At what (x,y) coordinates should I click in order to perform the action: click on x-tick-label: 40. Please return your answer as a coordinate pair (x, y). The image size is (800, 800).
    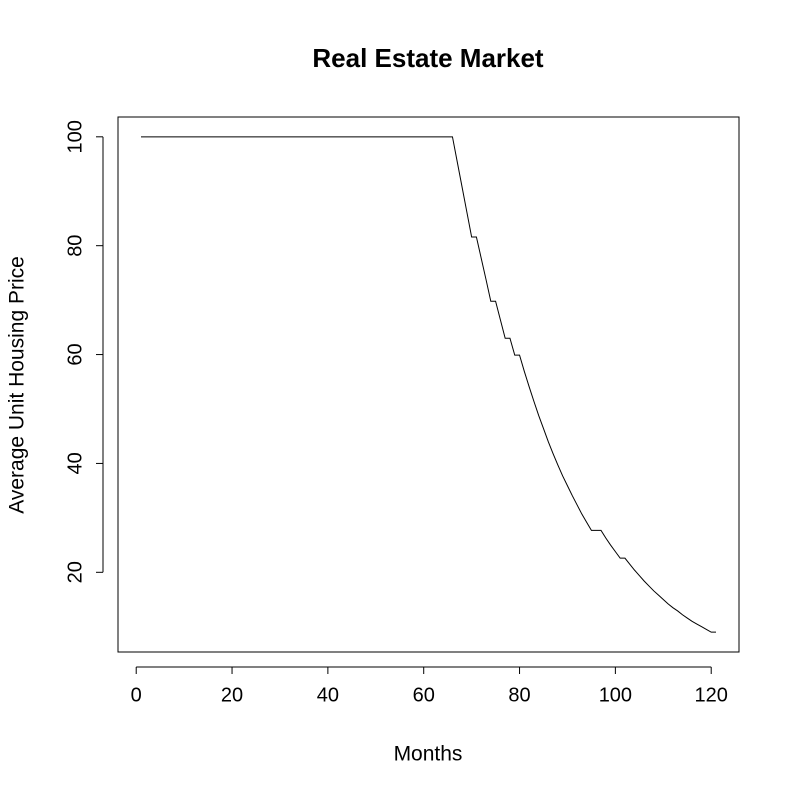
    Looking at the image, I should click on (328, 695).